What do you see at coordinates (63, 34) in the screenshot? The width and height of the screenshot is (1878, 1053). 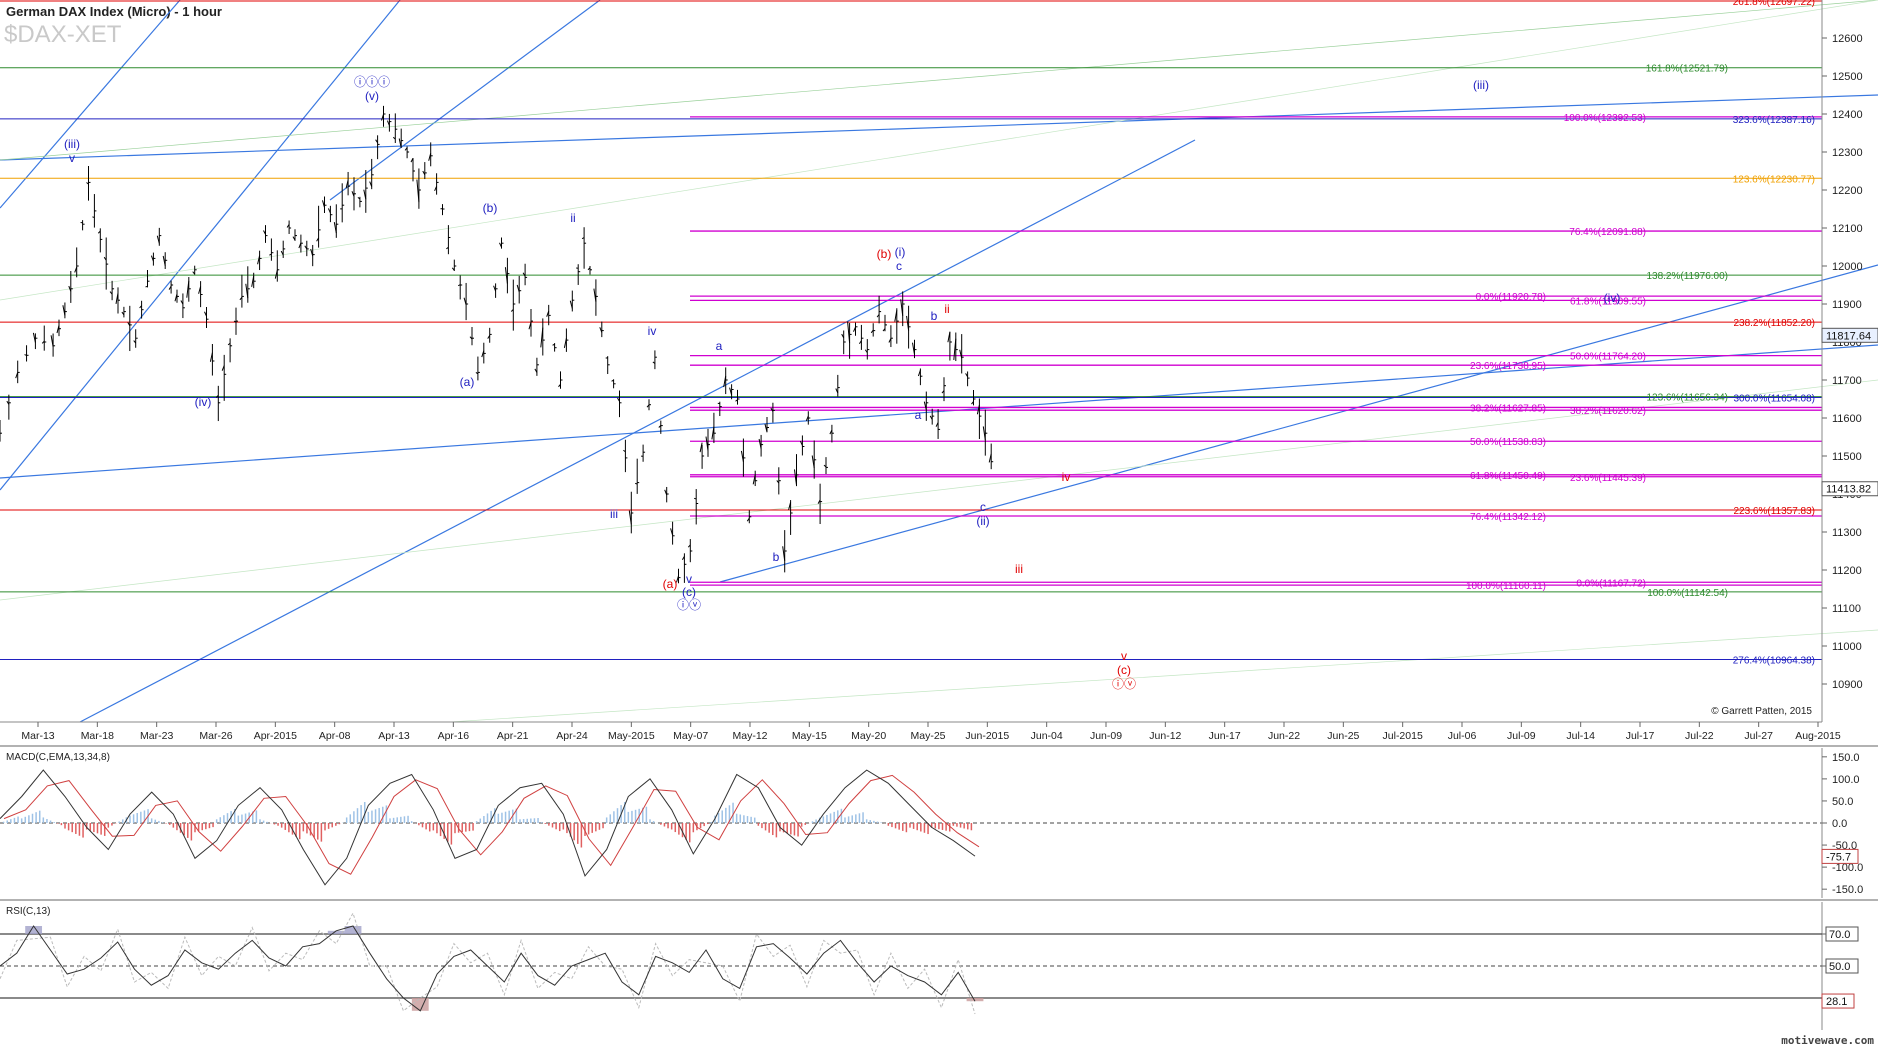 I see `chart-symbol: $DAX-XET` at bounding box center [63, 34].